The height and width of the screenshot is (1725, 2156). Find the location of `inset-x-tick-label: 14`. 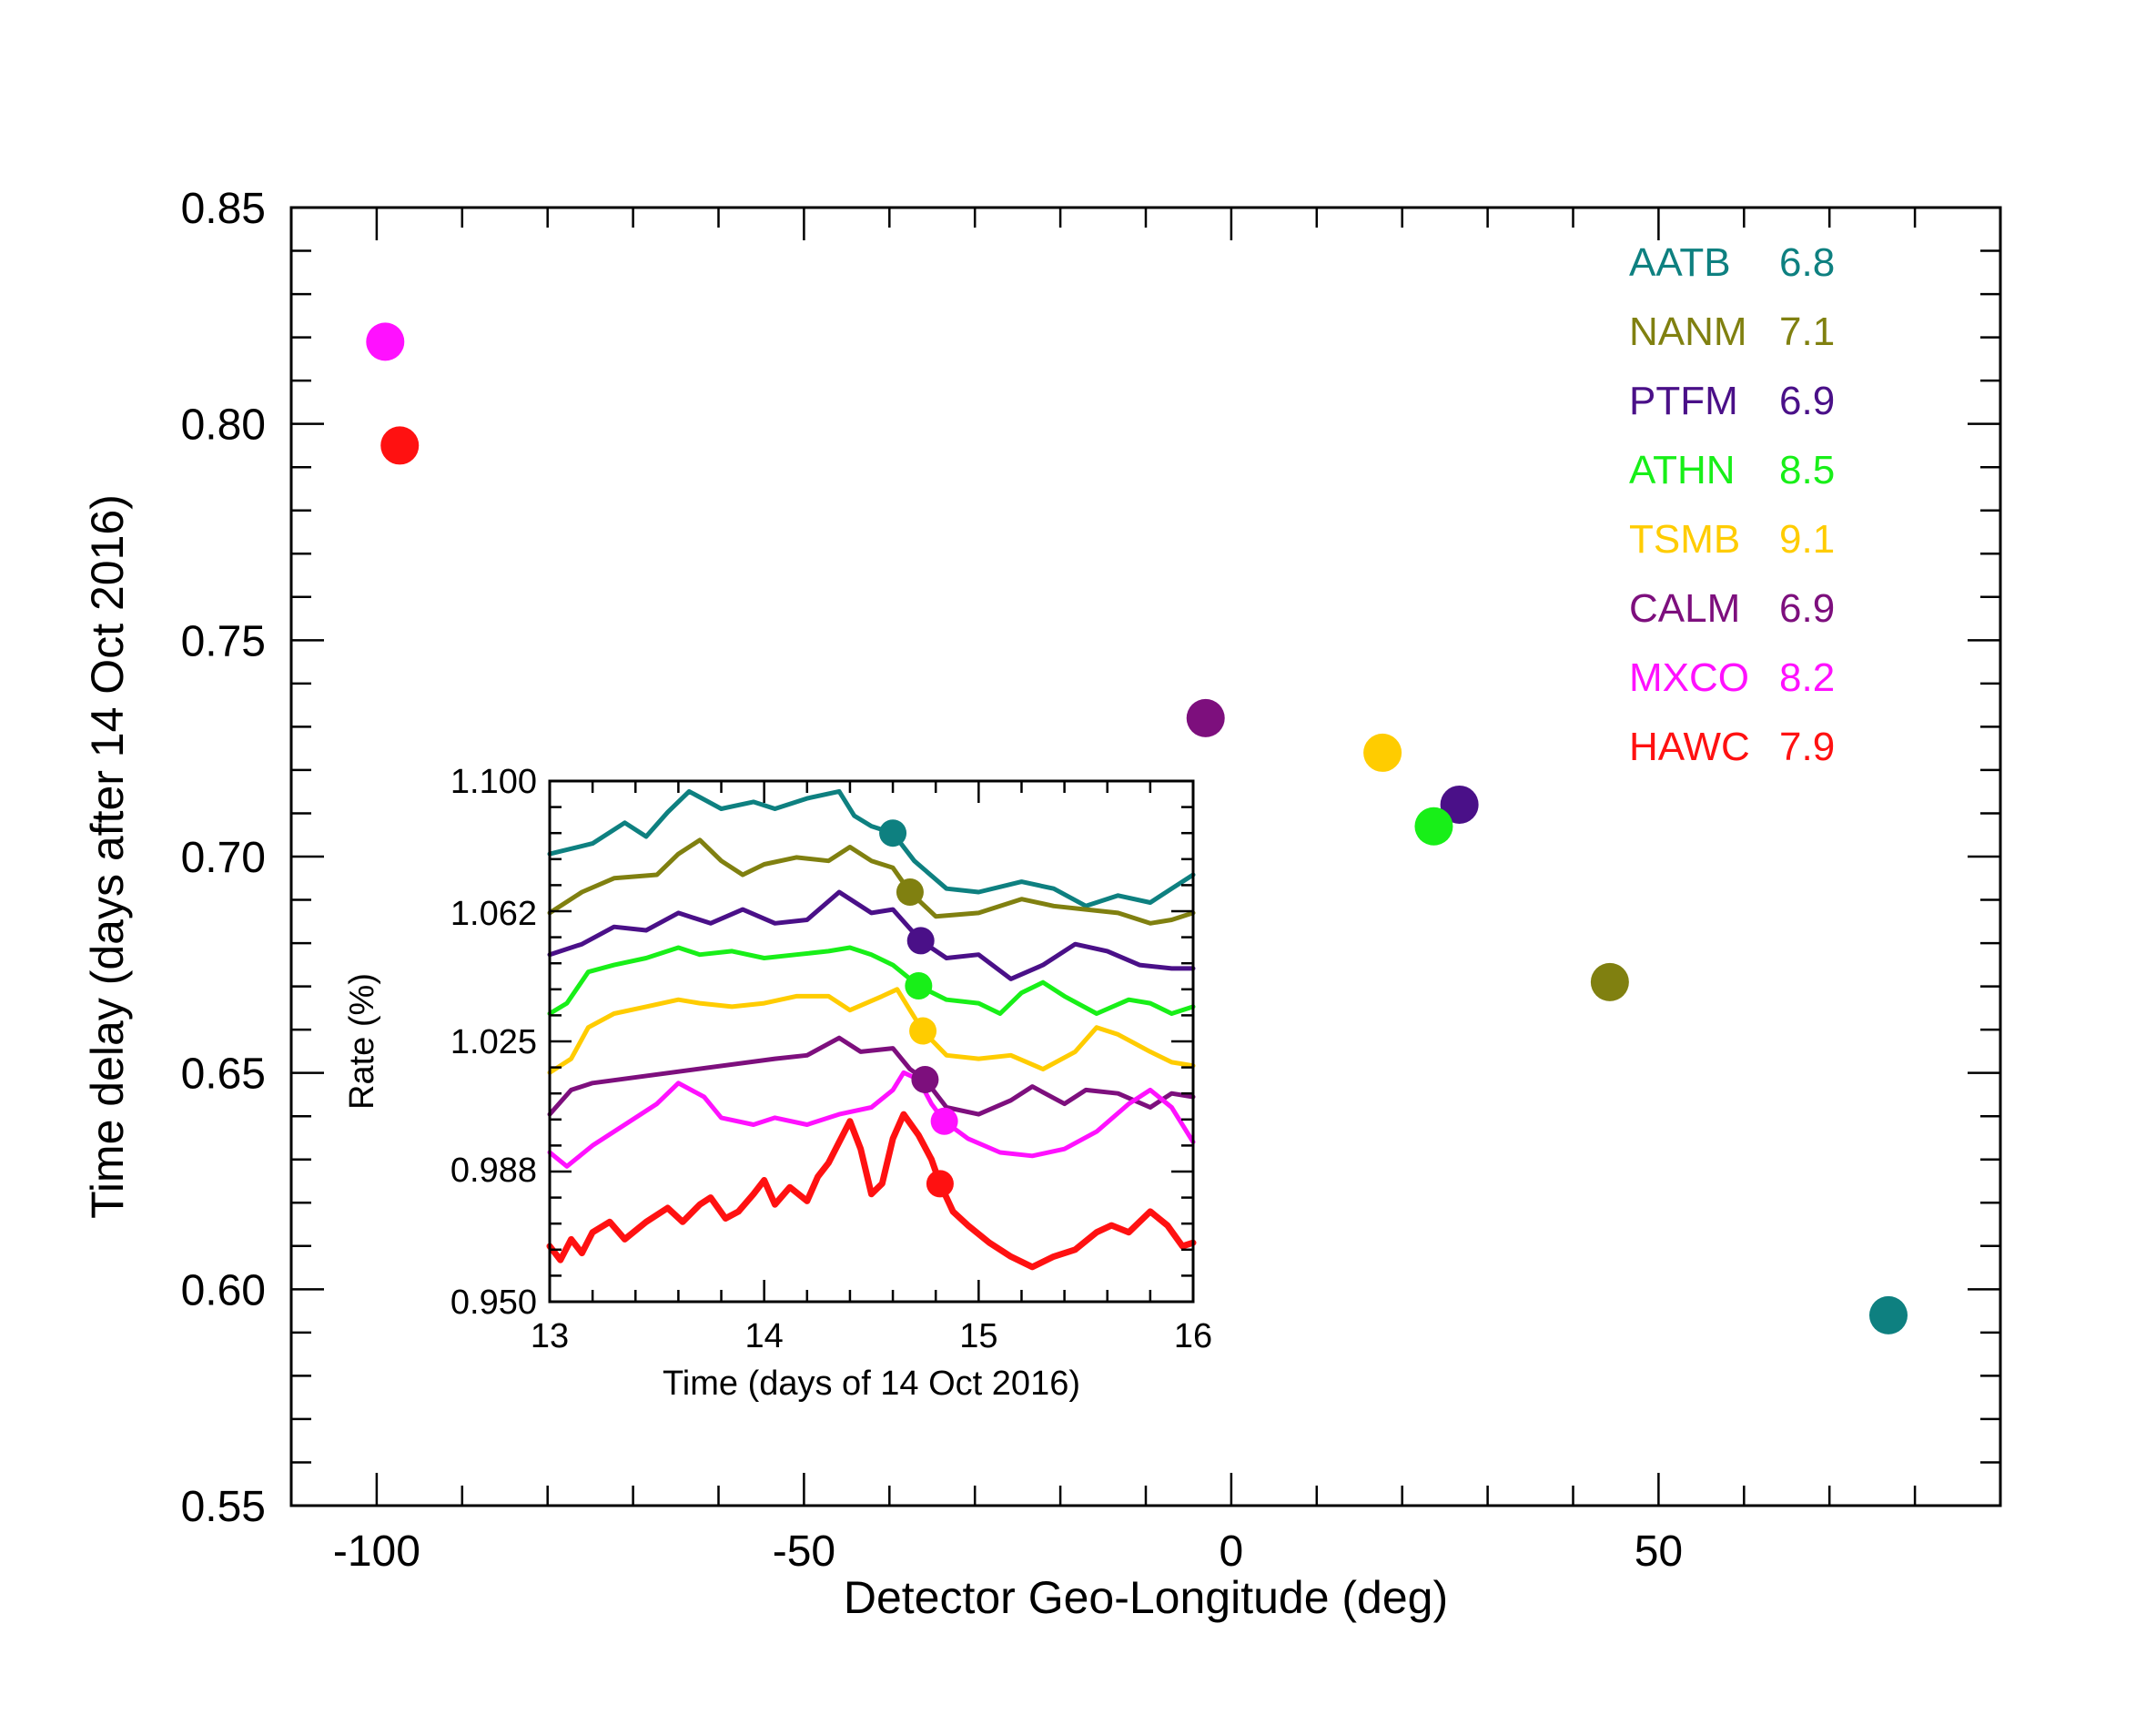

inset-x-tick-label: 14 is located at coordinates (765, 1336).